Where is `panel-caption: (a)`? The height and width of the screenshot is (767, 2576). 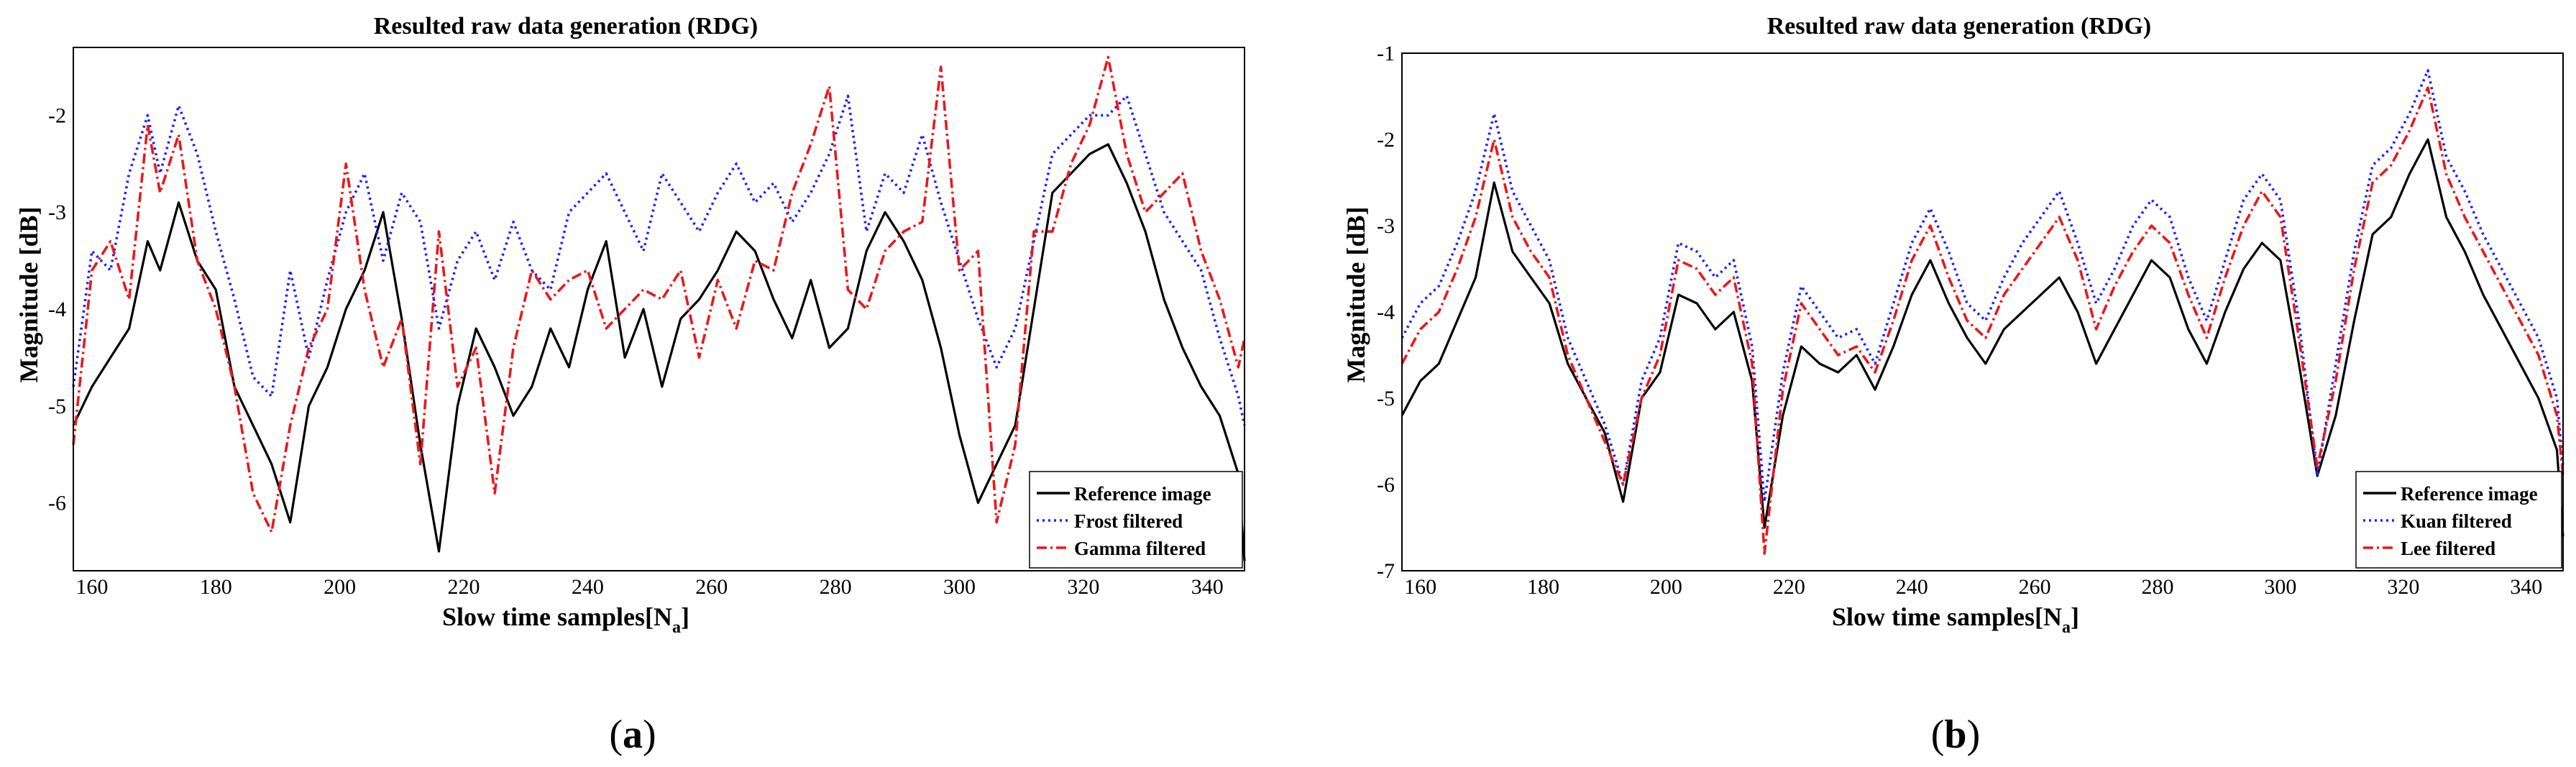
panel-caption: (a) is located at coordinates (632, 734).